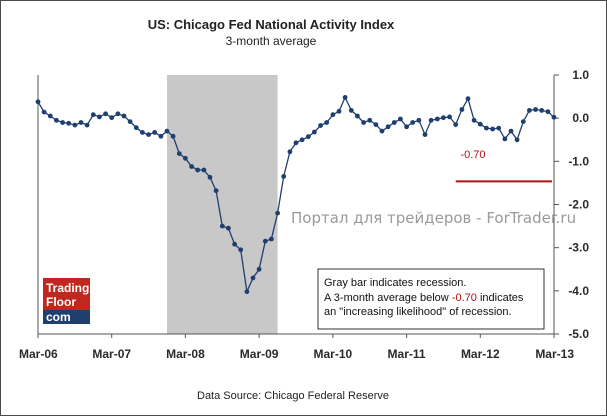  Describe the element at coordinates (418, 312) in the screenshot. I see `annotation-line-3: an "increasing likelihood" of recession.` at that location.